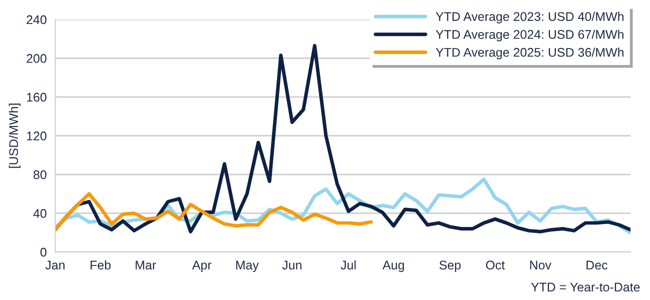  Describe the element at coordinates (43, 252) in the screenshot. I see `y-tick-label: 0` at that location.